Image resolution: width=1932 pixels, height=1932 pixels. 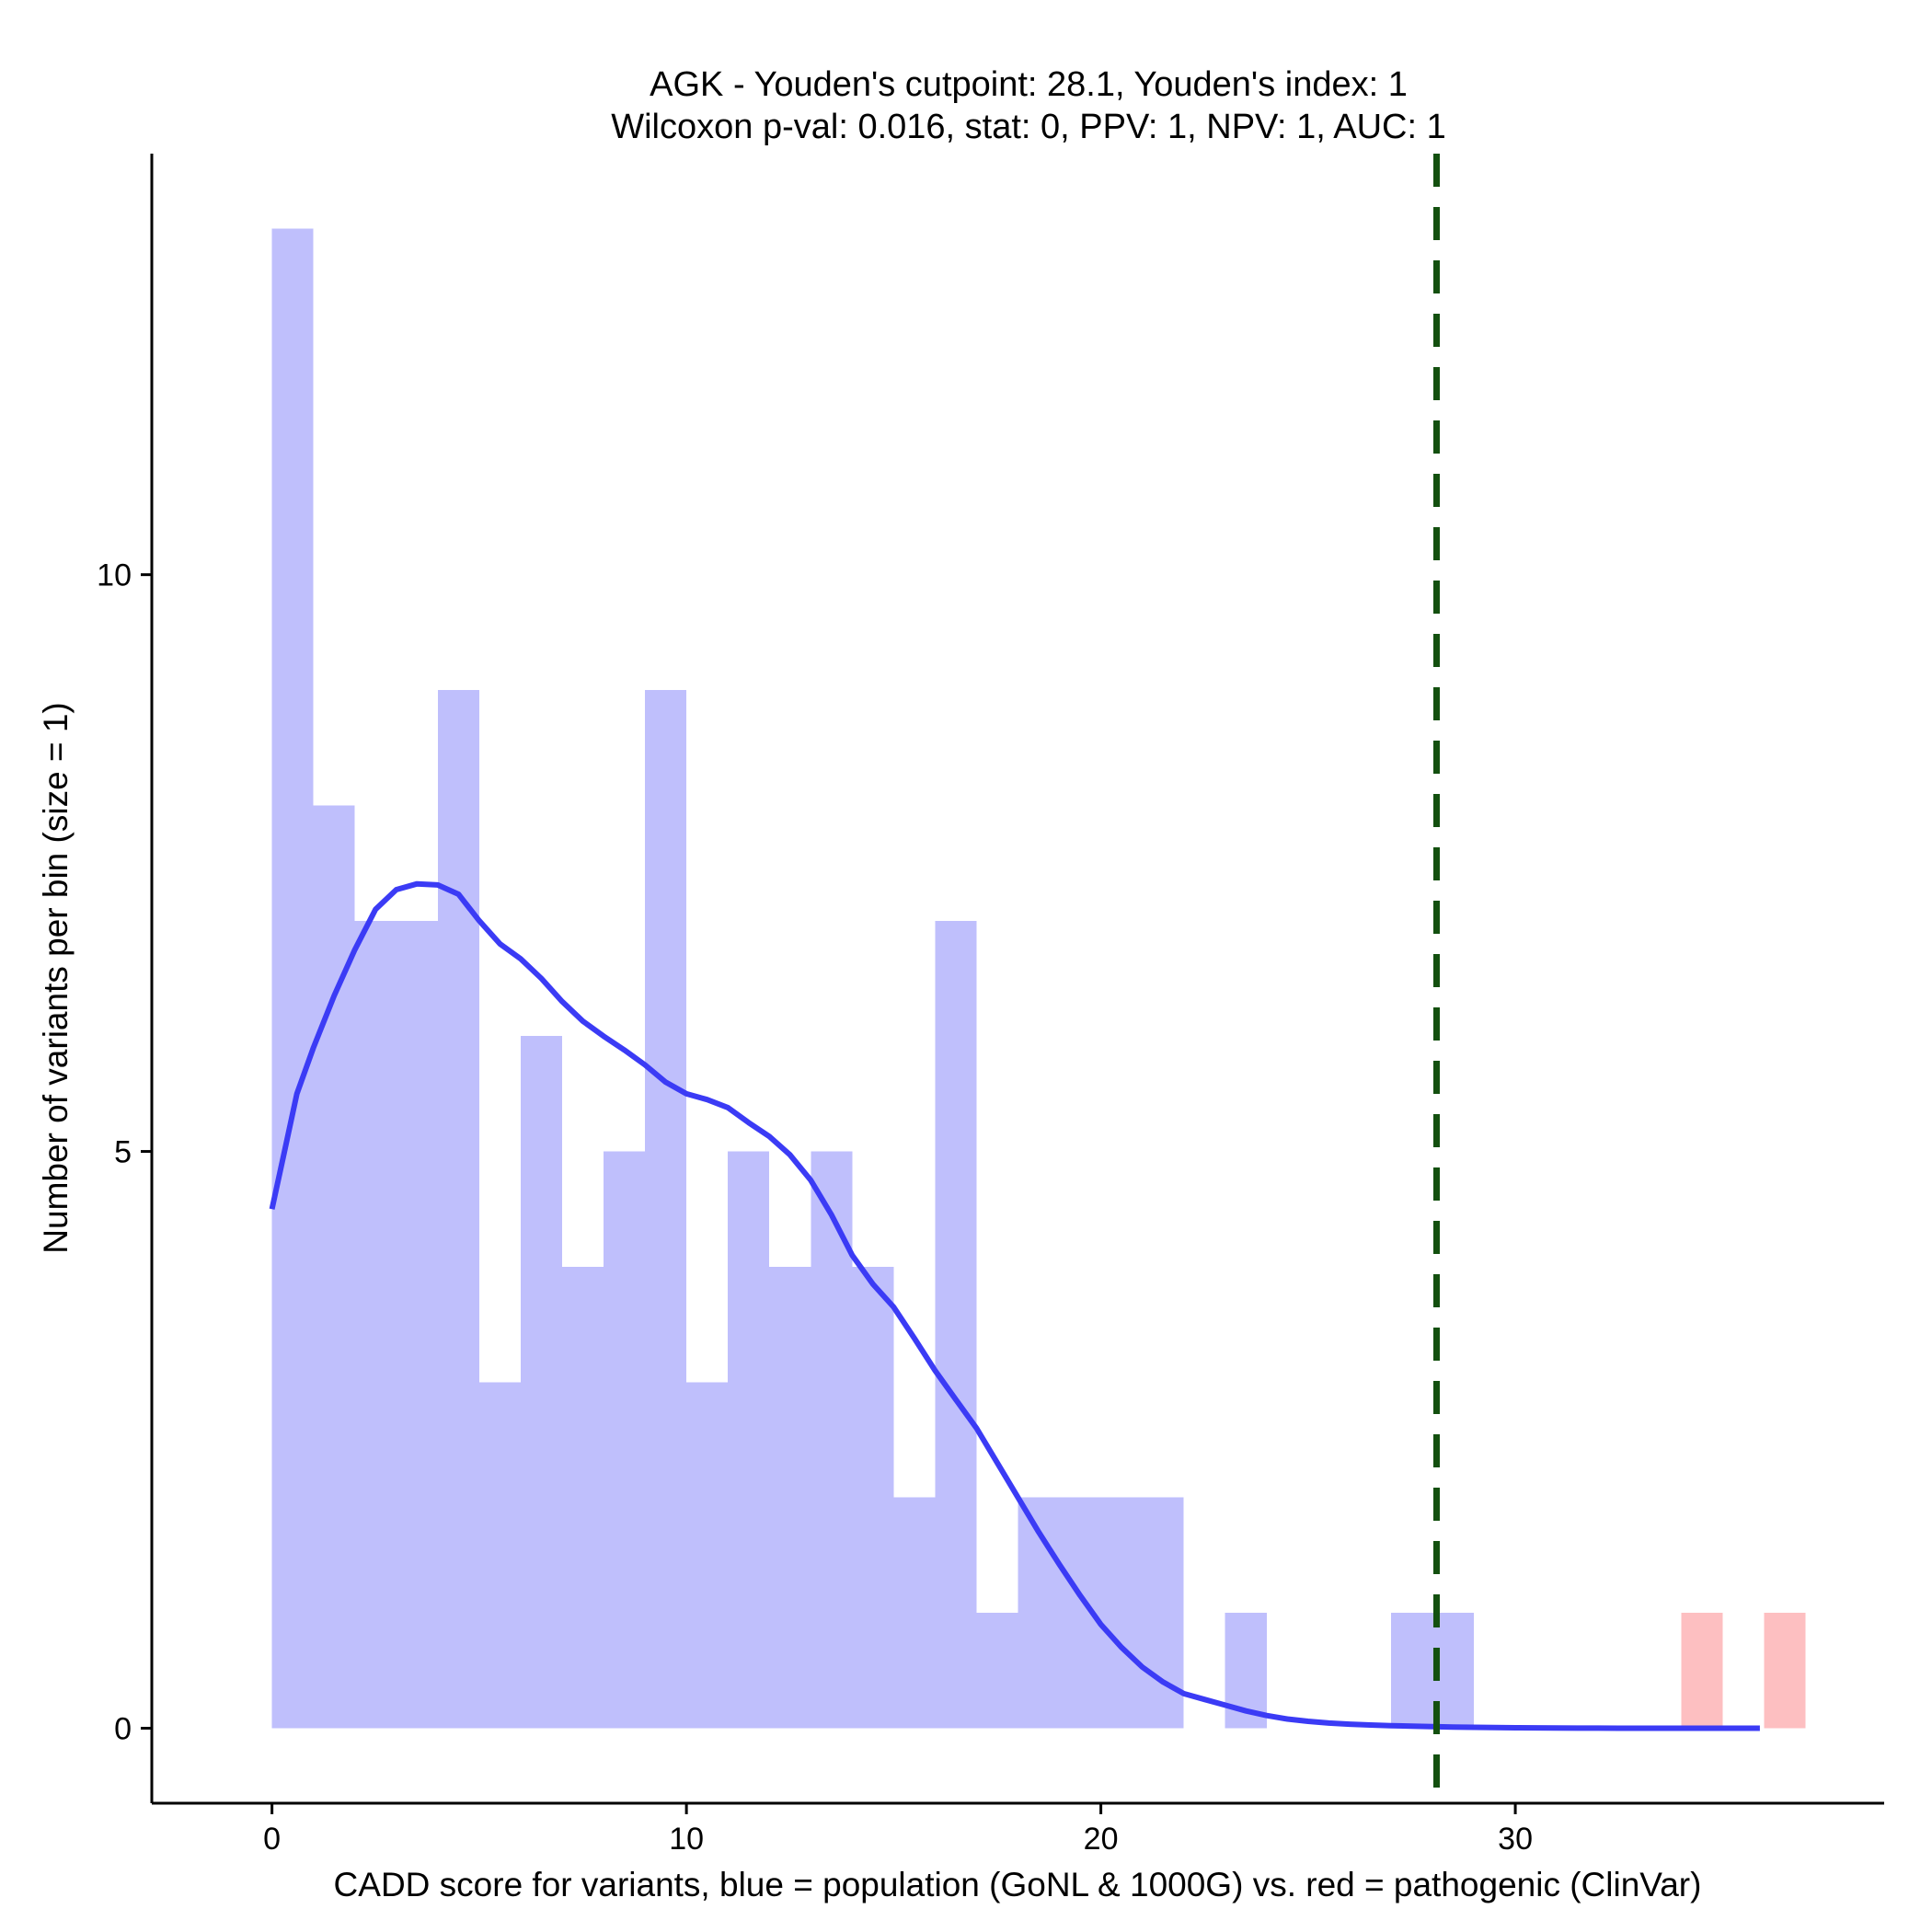 What do you see at coordinates (56, 977) in the screenshot?
I see `y-axis-title: Number of variants per bin (size = 1)` at bounding box center [56, 977].